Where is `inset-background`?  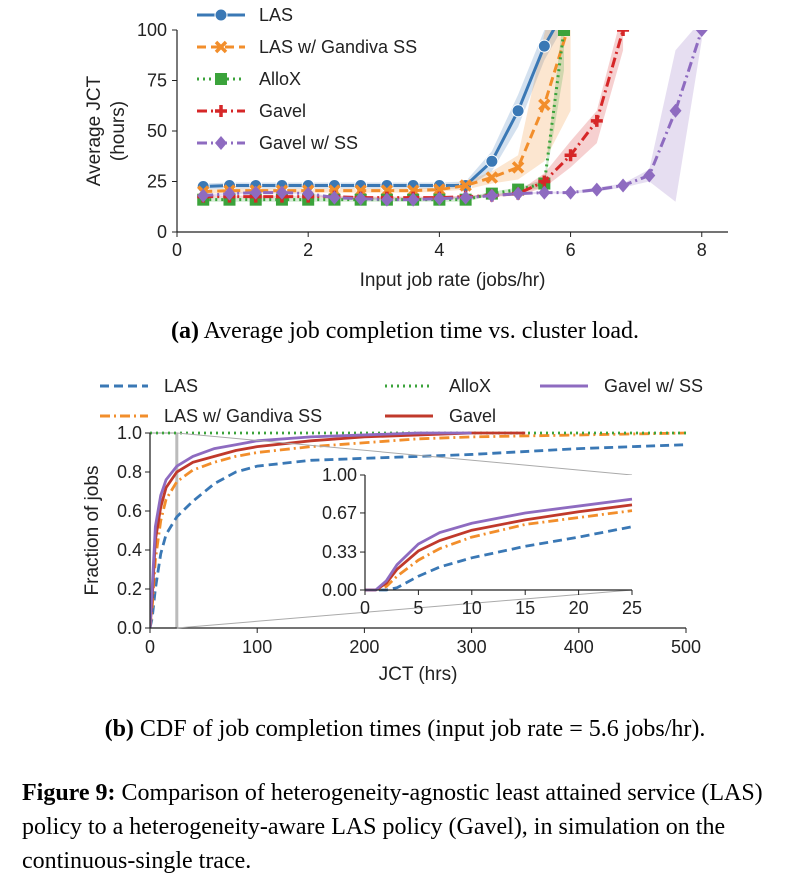 inset-background is located at coordinates (498, 532).